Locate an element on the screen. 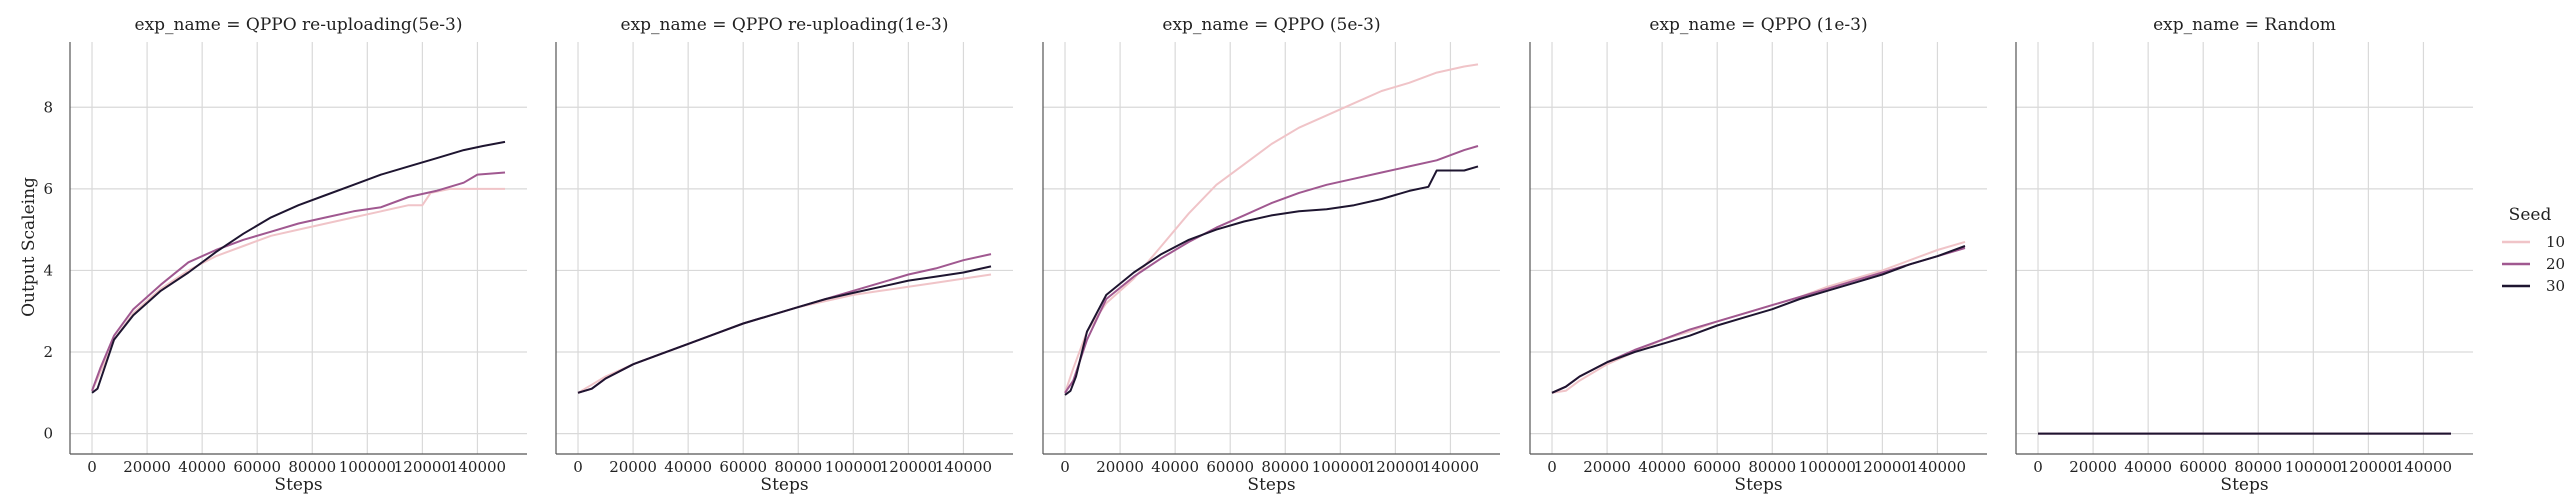 This screenshot has height=500, width=2576. y-tick-label: 0 is located at coordinates (48, 434).